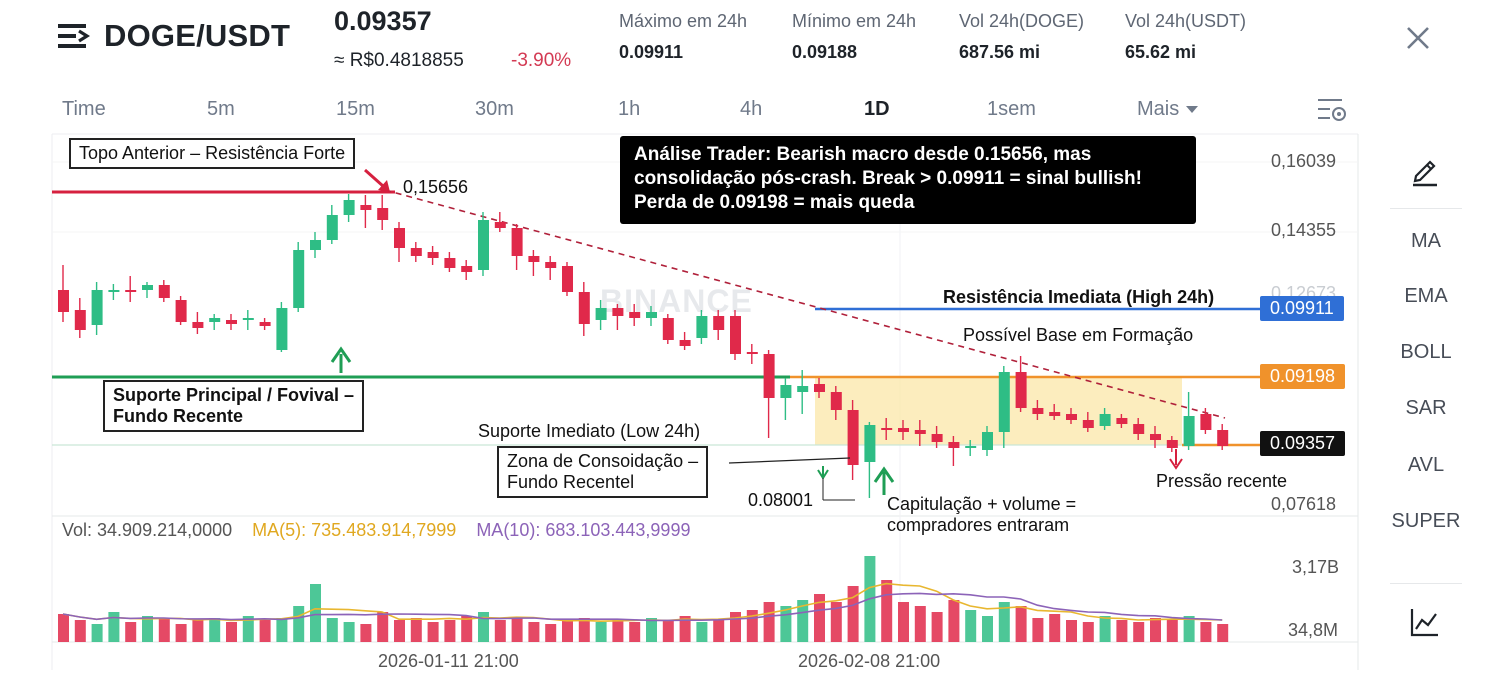  What do you see at coordinates (399, 60) in the screenshot?
I see `price-brl: ≈ R$0.4818855` at bounding box center [399, 60].